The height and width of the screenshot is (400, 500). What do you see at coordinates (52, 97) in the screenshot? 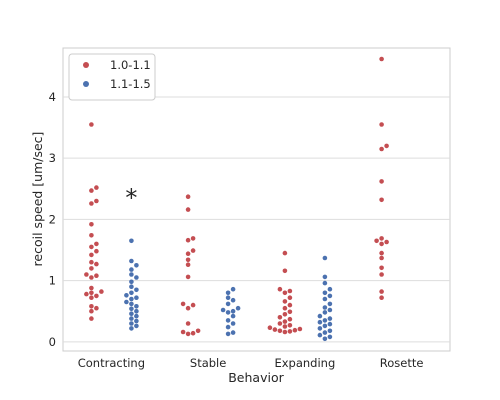
I see `y-tick-label-4: 4` at bounding box center [52, 97].